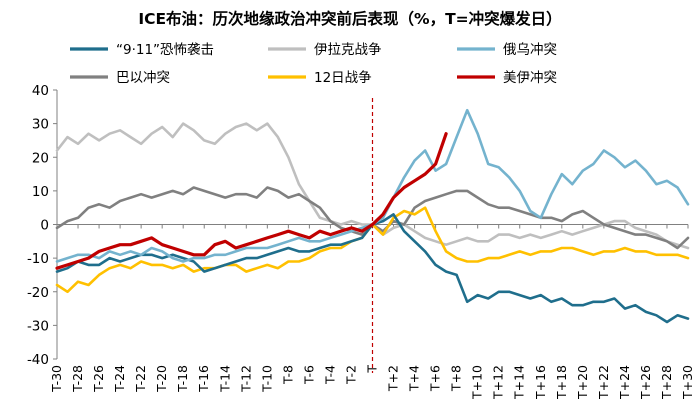 This screenshot has width=700, height=413. Describe the element at coordinates (40, 125) in the screenshot. I see `y-tick-label: 30` at that location.